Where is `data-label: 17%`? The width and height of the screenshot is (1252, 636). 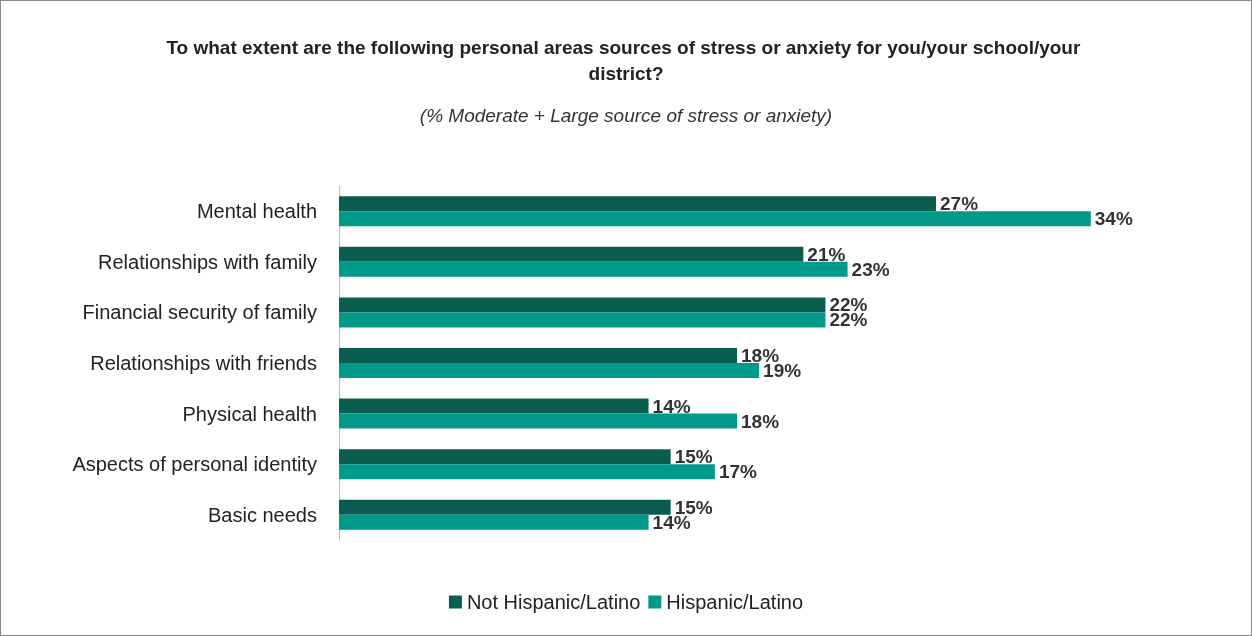
data-label: 17% is located at coordinates (738, 472).